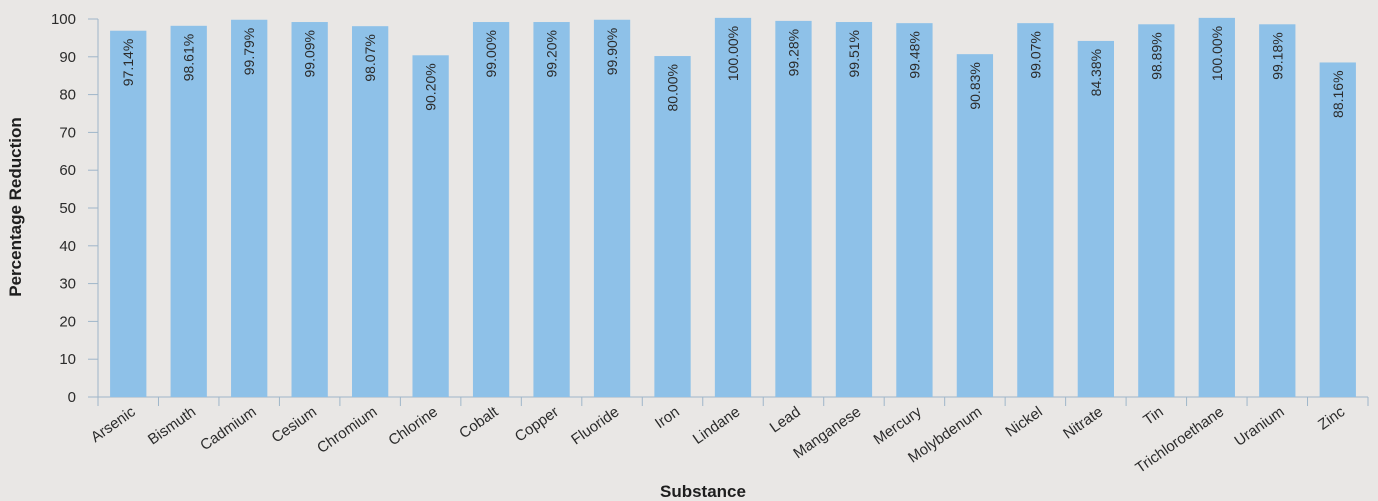 Image resolution: width=1378 pixels, height=501 pixels. Describe the element at coordinates (1035, 210) in the screenshot. I see `bar-nickel` at that location.